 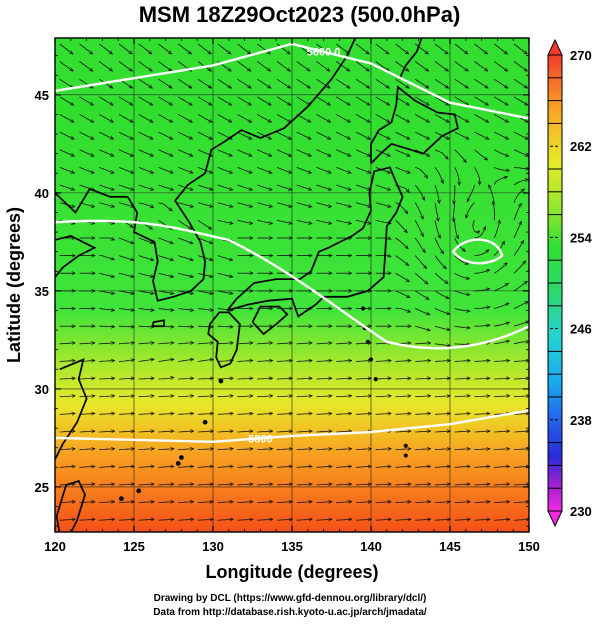 I want to click on coastline-jeju, so click(x=158, y=323).